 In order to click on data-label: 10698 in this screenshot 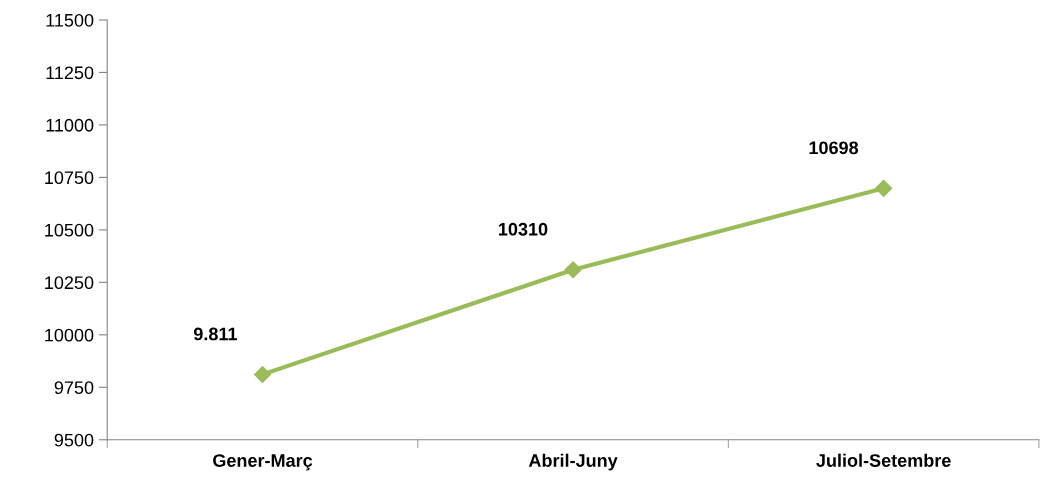, I will do `click(834, 148)`.